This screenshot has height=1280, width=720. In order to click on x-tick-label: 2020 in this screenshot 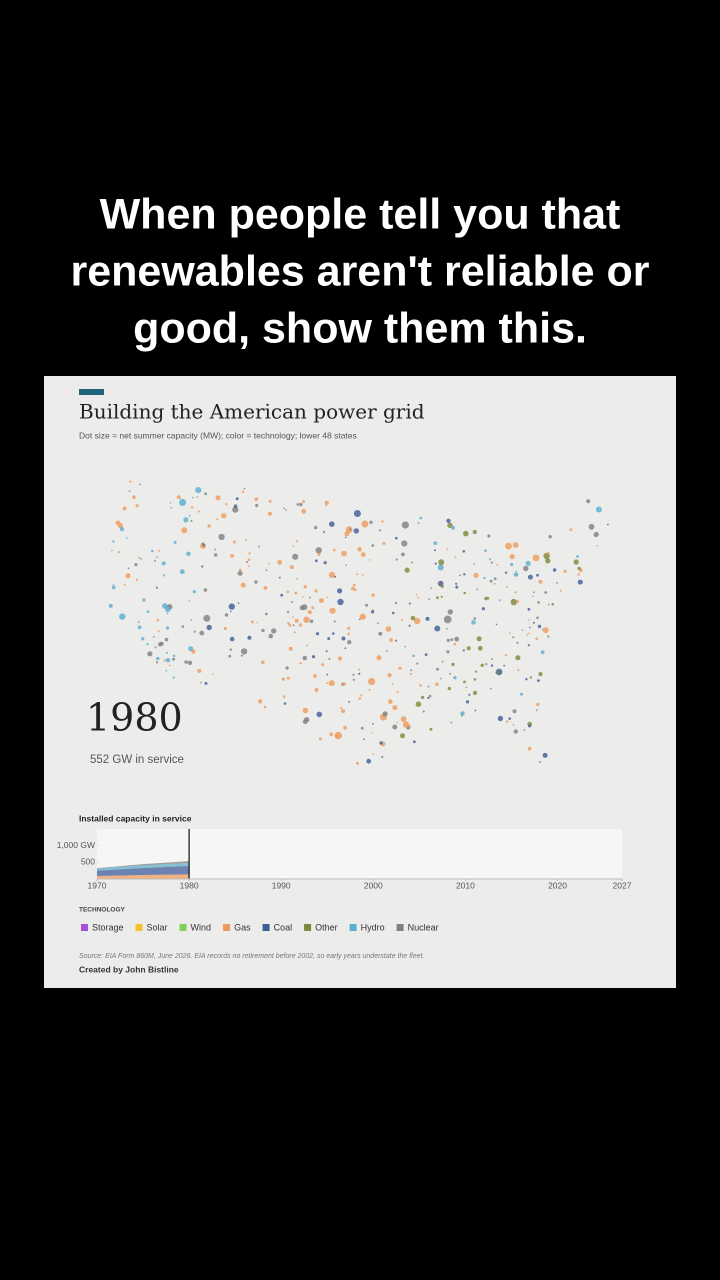, I will do `click(557, 885)`.